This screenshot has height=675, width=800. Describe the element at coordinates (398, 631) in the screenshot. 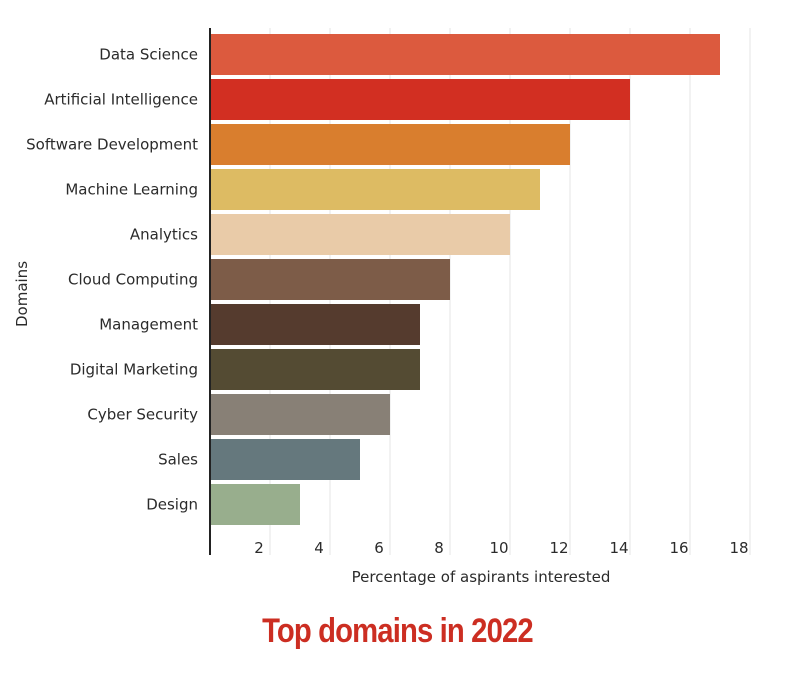

I see `chart-title: Top domains in 2022` at that location.